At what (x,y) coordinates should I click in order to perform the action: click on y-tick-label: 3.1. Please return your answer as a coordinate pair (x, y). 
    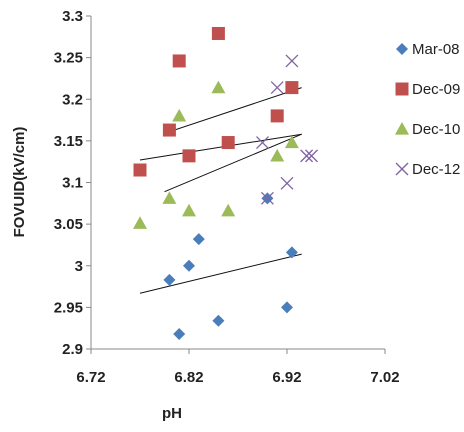
    Looking at the image, I should click on (72, 183).